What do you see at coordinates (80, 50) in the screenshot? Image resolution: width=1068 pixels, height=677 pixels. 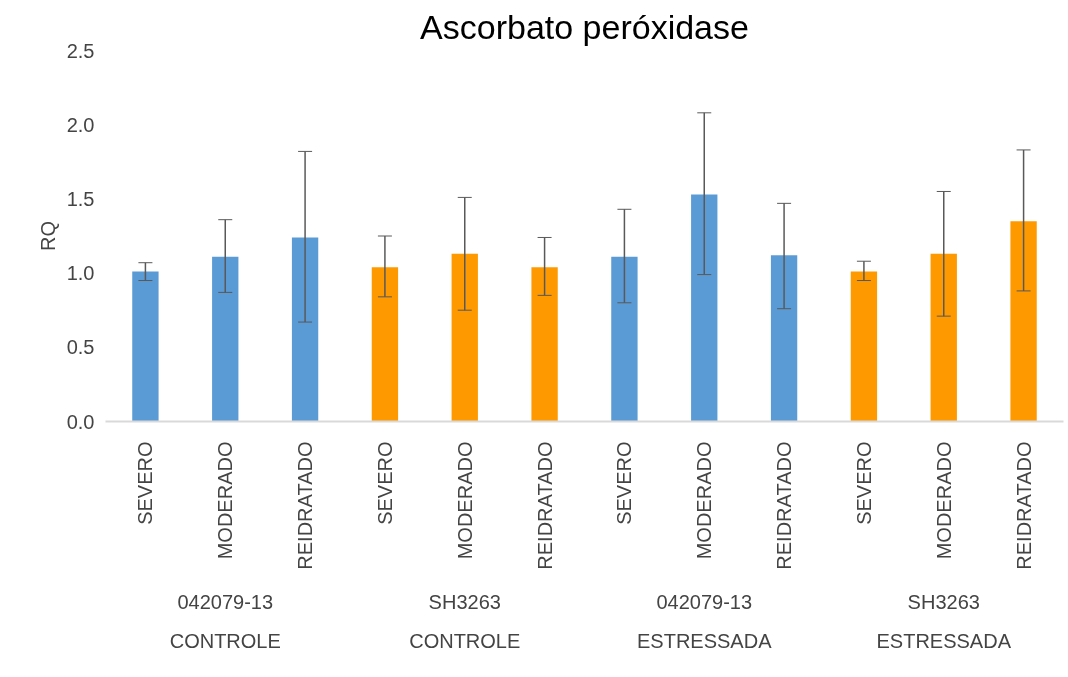 I see `y-tick-label: 2.5` at bounding box center [80, 50].